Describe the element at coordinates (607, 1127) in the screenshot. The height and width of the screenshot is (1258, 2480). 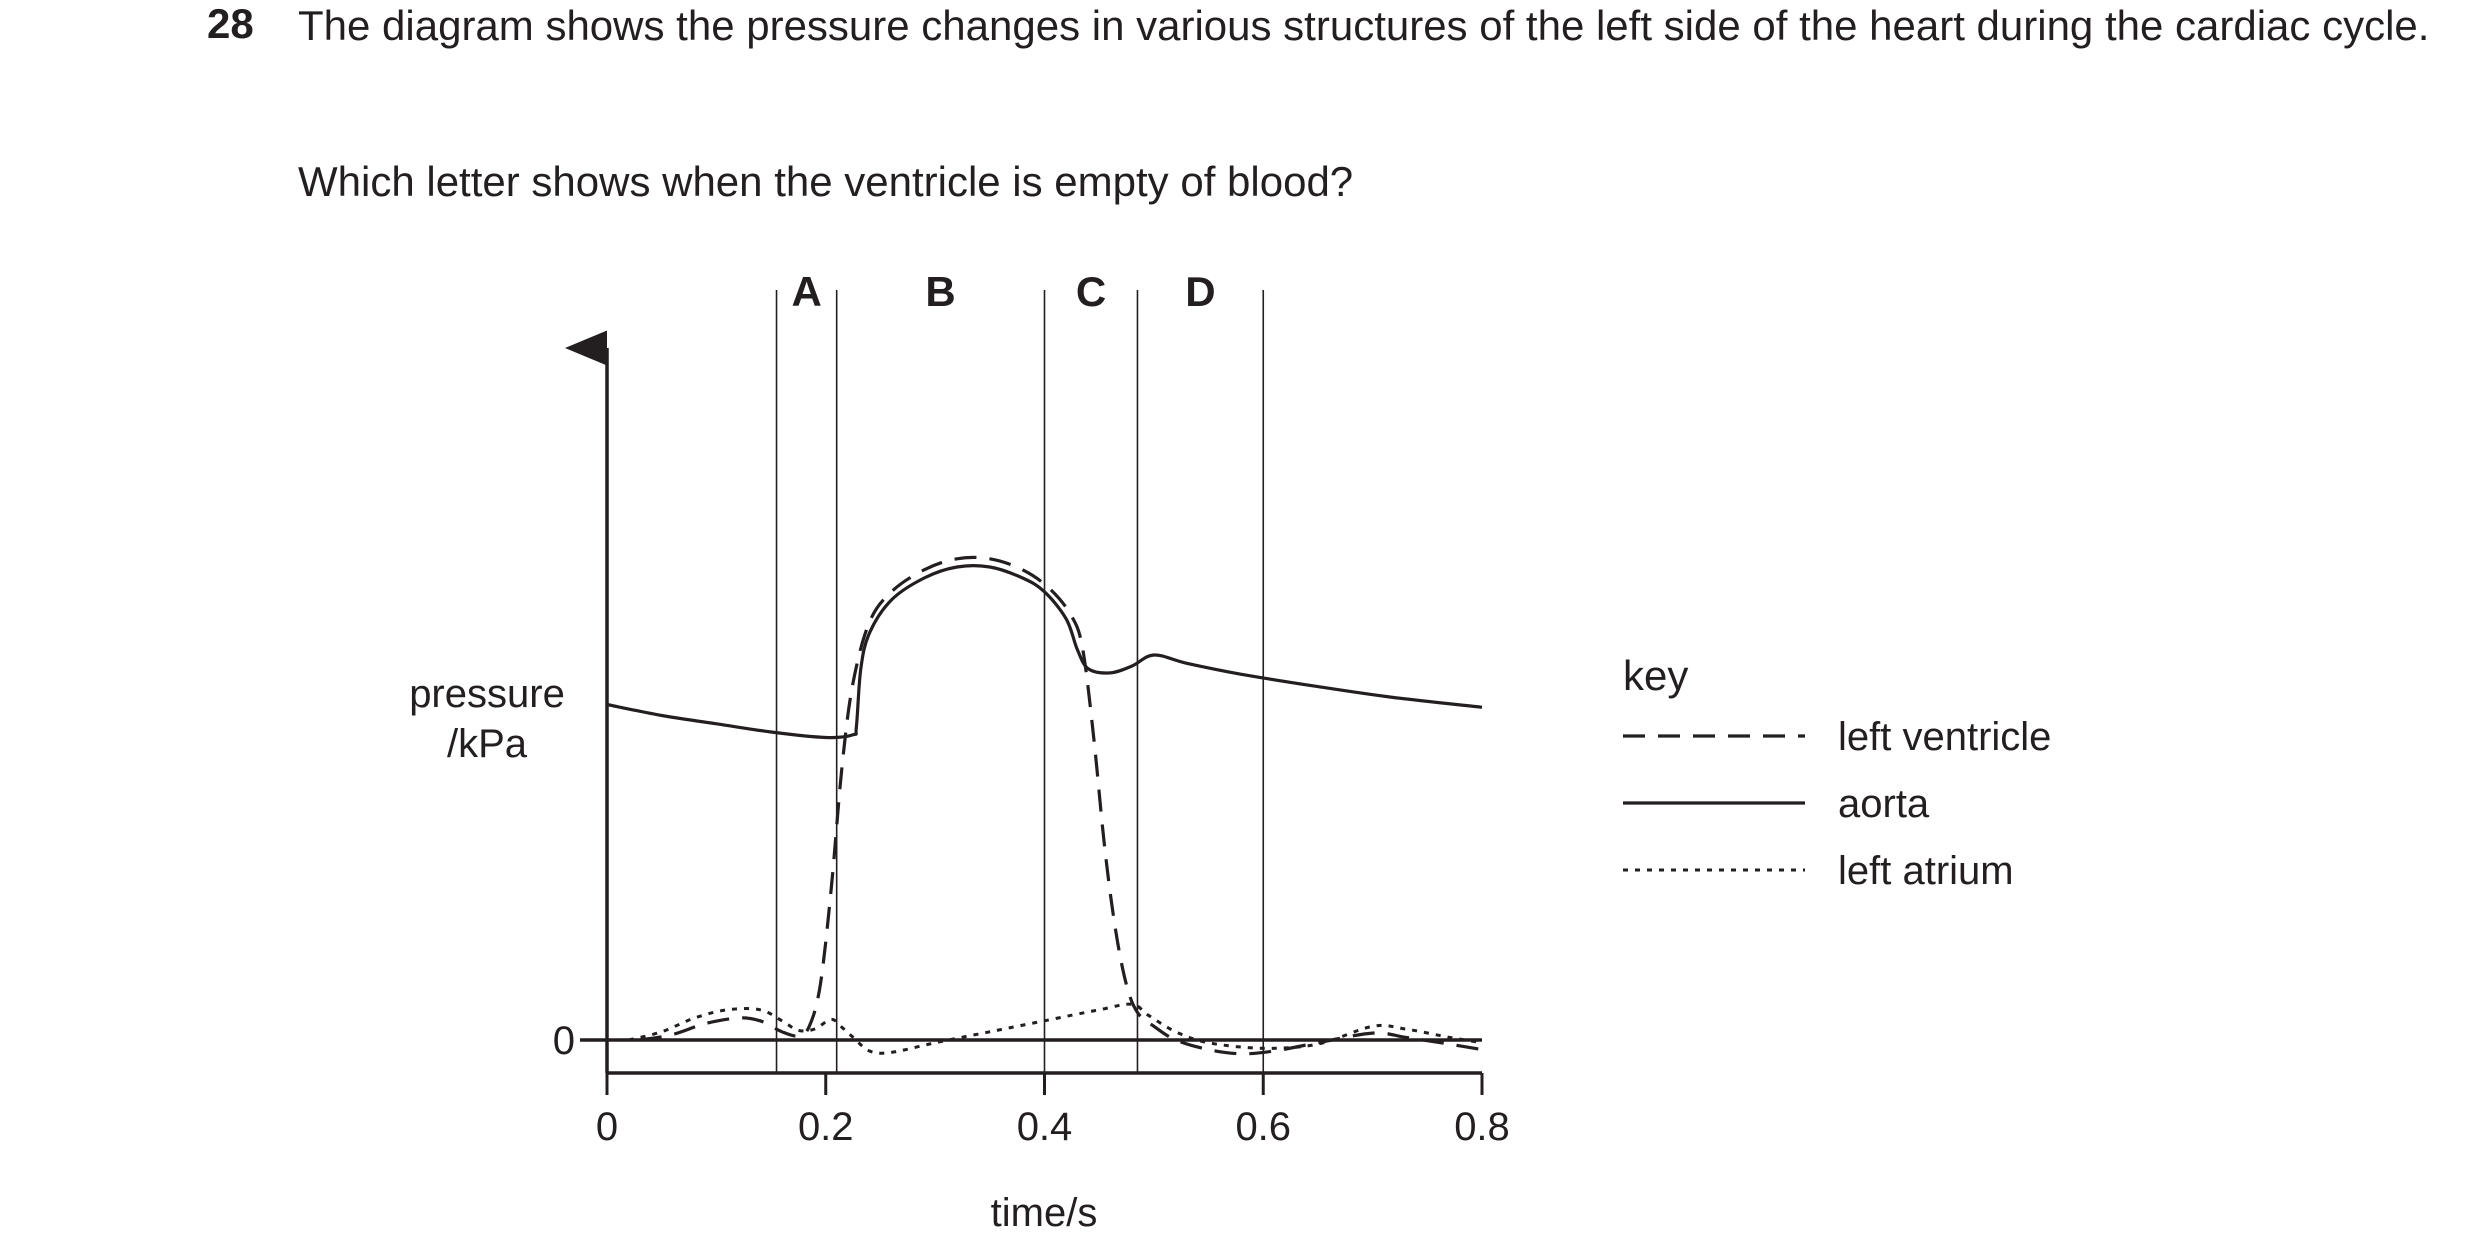
I see `x-tick-label-0: 0` at that location.